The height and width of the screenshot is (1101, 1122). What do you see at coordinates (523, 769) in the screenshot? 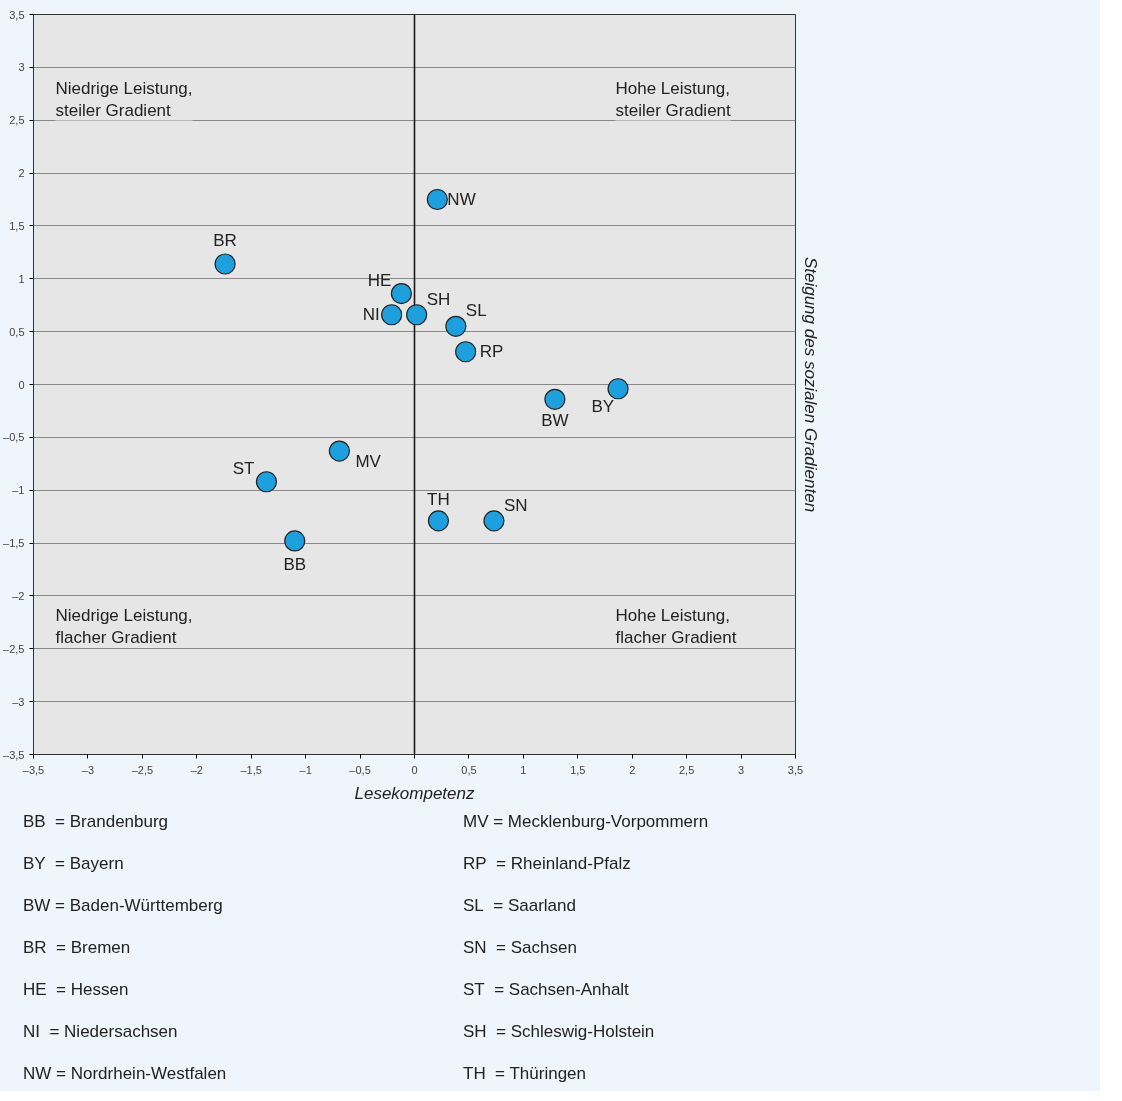
I see `x-tick-label: 1` at bounding box center [523, 769].